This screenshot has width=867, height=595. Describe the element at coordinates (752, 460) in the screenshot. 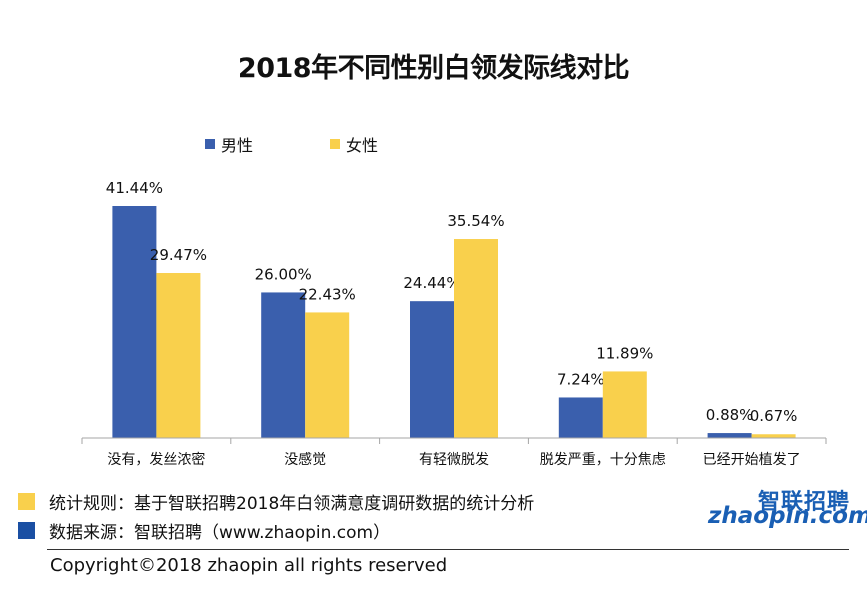

I see `category-label-4: 已经开始植发了` at that location.